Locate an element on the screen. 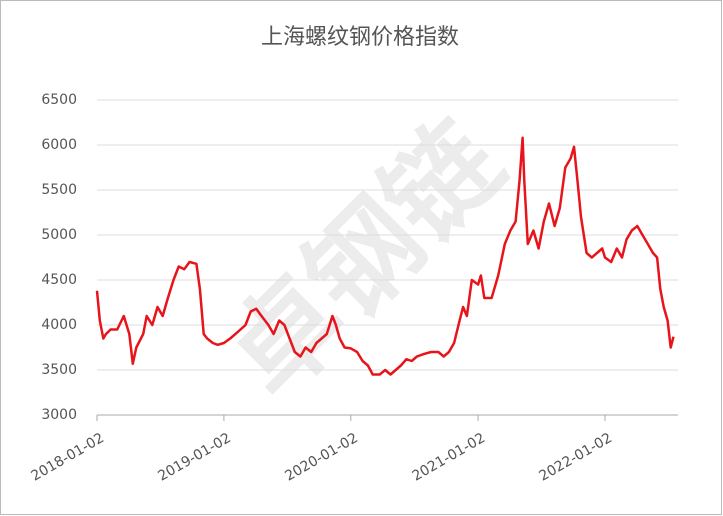 This screenshot has height=516, width=723. y-tick-label: 3000 is located at coordinates (59, 415).